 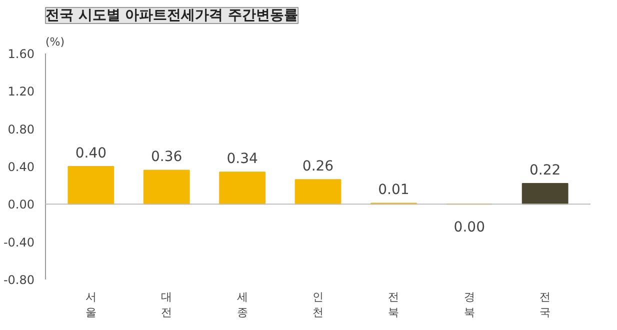 I want to click on x-tick-label: 서울, so click(x=90, y=305).